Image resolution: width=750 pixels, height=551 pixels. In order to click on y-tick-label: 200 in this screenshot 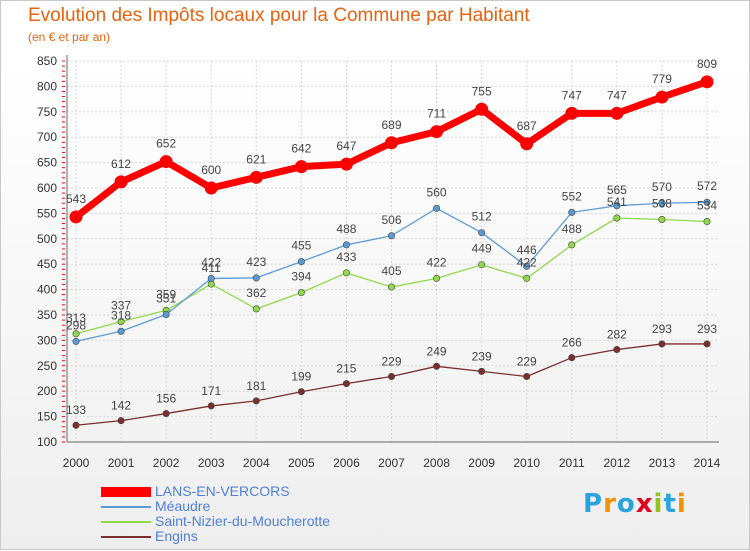, I will do `click(47, 391)`.